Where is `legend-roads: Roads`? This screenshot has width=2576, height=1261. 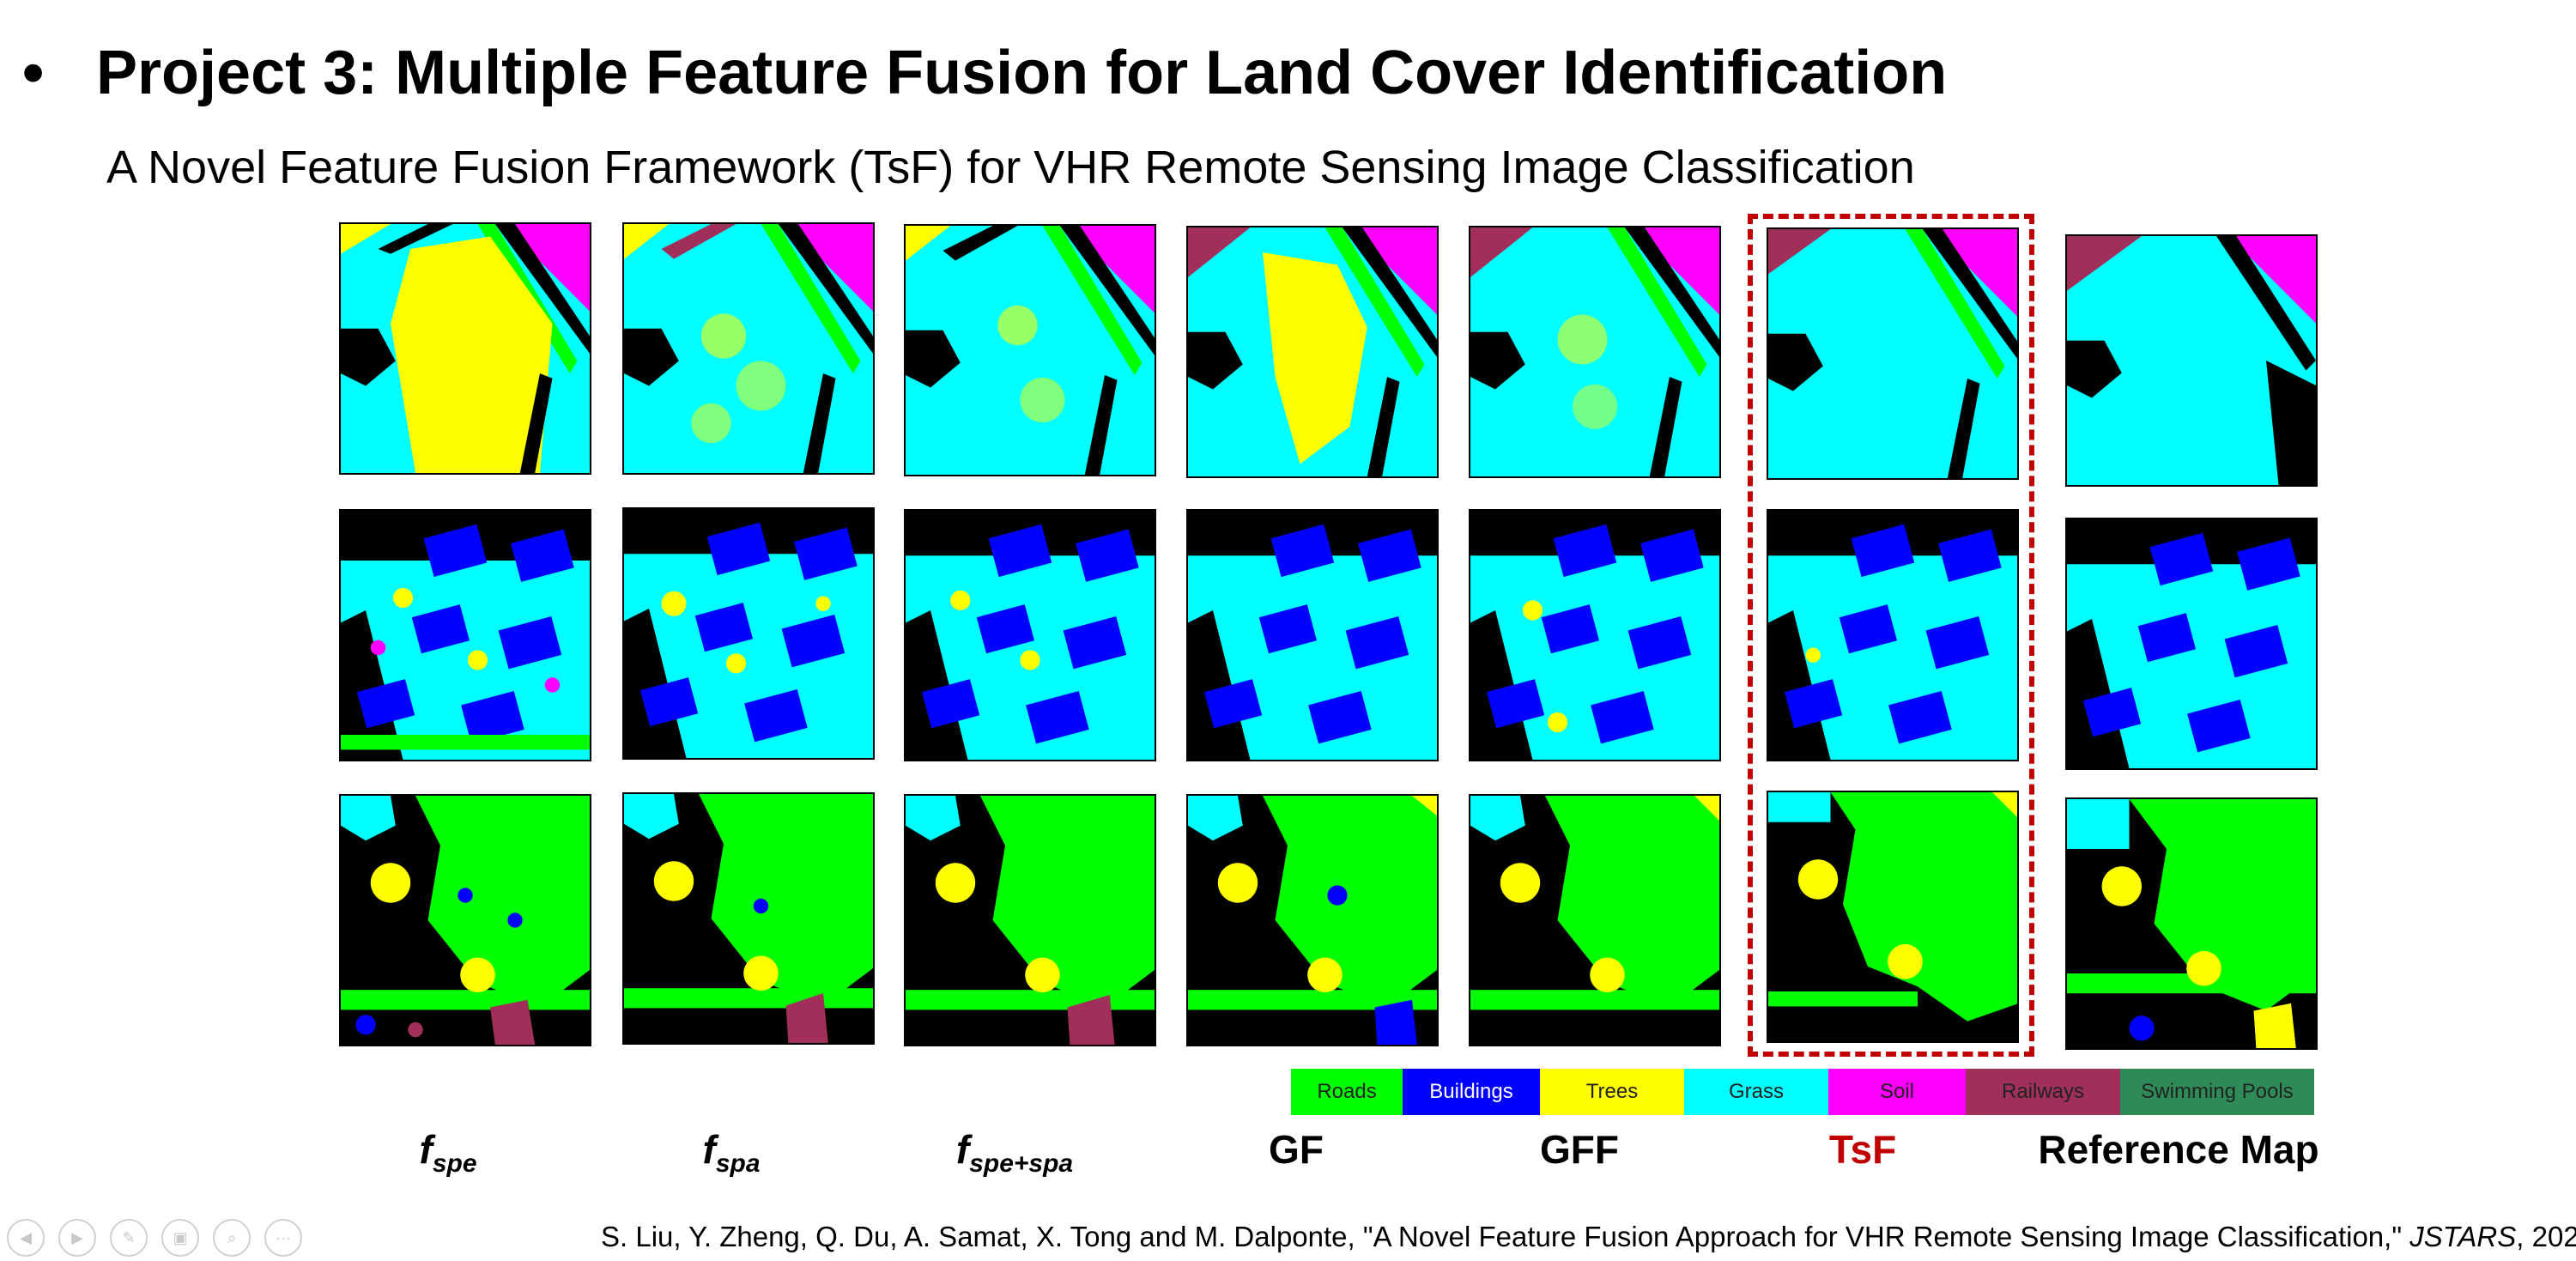
legend-roads: Roads is located at coordinates (1347, 1092).